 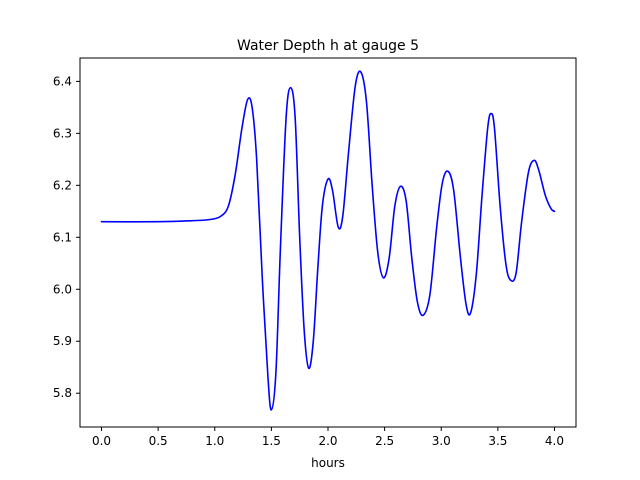 What do you see at coordinates (62, 341) in the screenshot?
I see `y-tick-label: 5.9` at bounding box center [62, 341].